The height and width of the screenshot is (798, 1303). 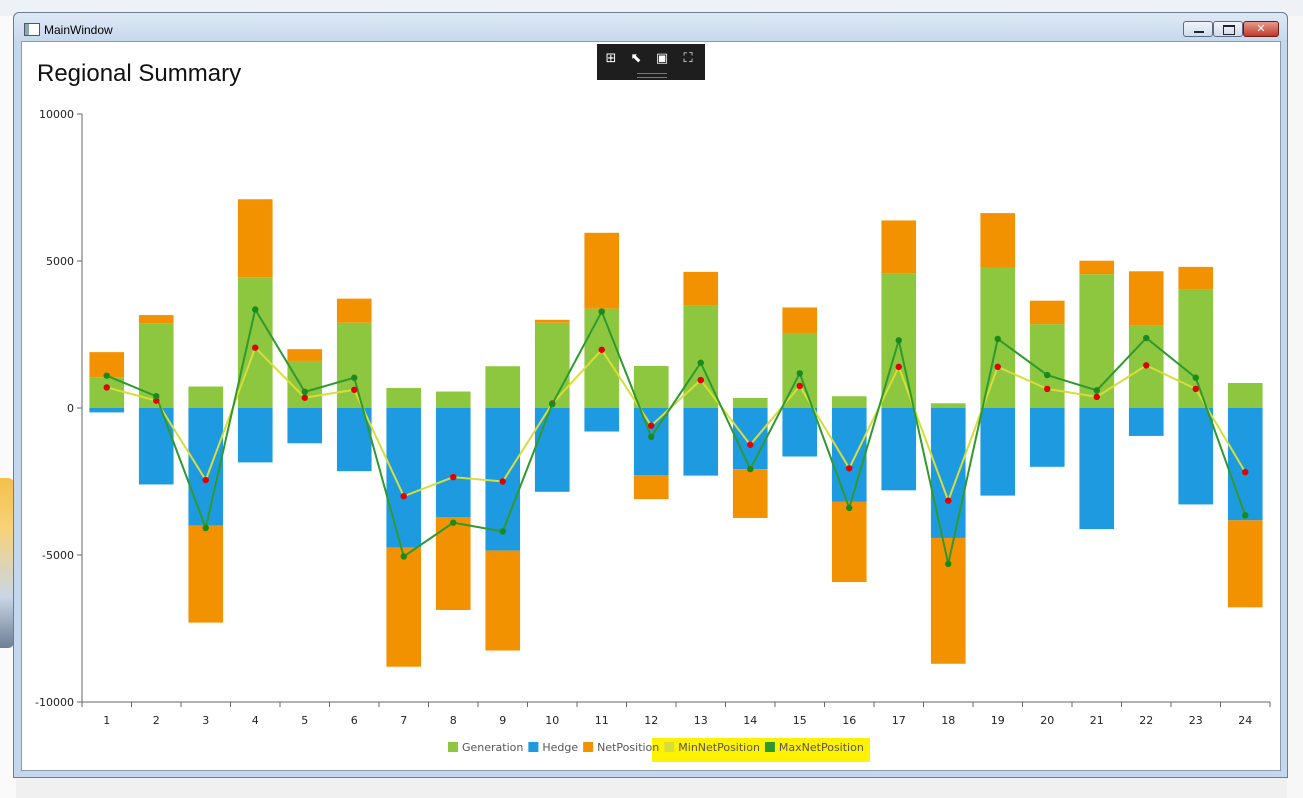 What do you see at coordinates (669, 747) in the screenshot?
I see `legend-swatch-minnetposition` at bounding box center [669, 747].